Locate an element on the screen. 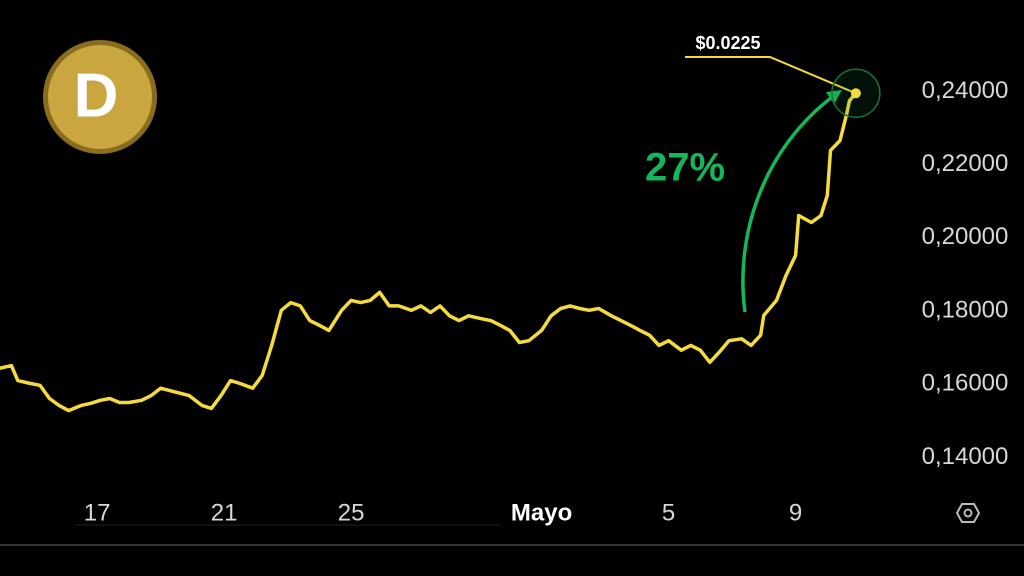  x-tick-label: 9 is located at coordinates (795, 512).